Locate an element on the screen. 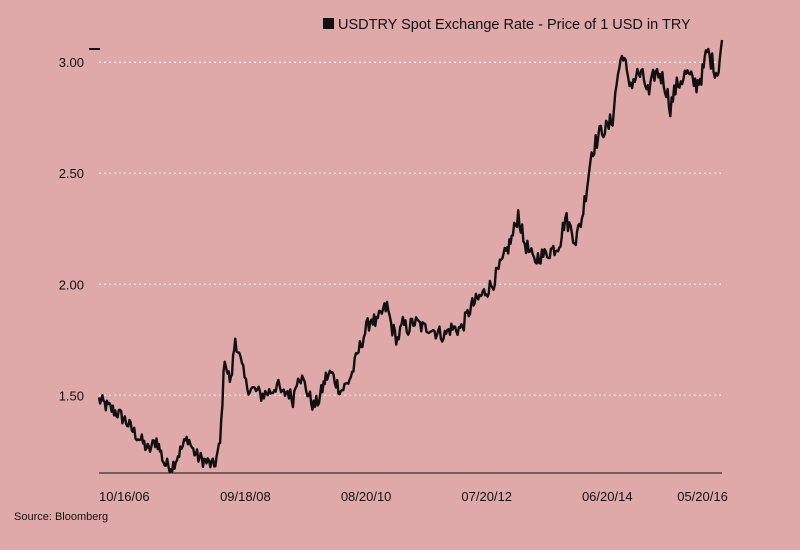 This screenshot has height=550, width=800. y-axis-top-tick-mark is located at coordinates (94, 49).